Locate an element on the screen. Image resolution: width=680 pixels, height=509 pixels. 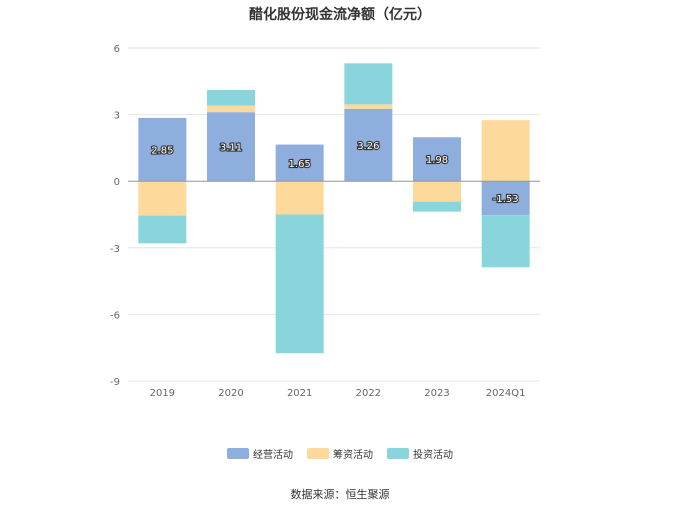
data-label: 1.98 is located at coordinates (437, 160).